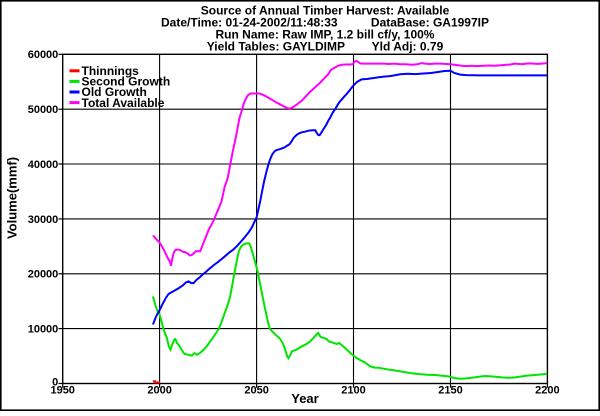  What do you see at coordinates (43, 330) in the screenshot?
I see `svg-text: 10000` at bounding box center [43, 330].